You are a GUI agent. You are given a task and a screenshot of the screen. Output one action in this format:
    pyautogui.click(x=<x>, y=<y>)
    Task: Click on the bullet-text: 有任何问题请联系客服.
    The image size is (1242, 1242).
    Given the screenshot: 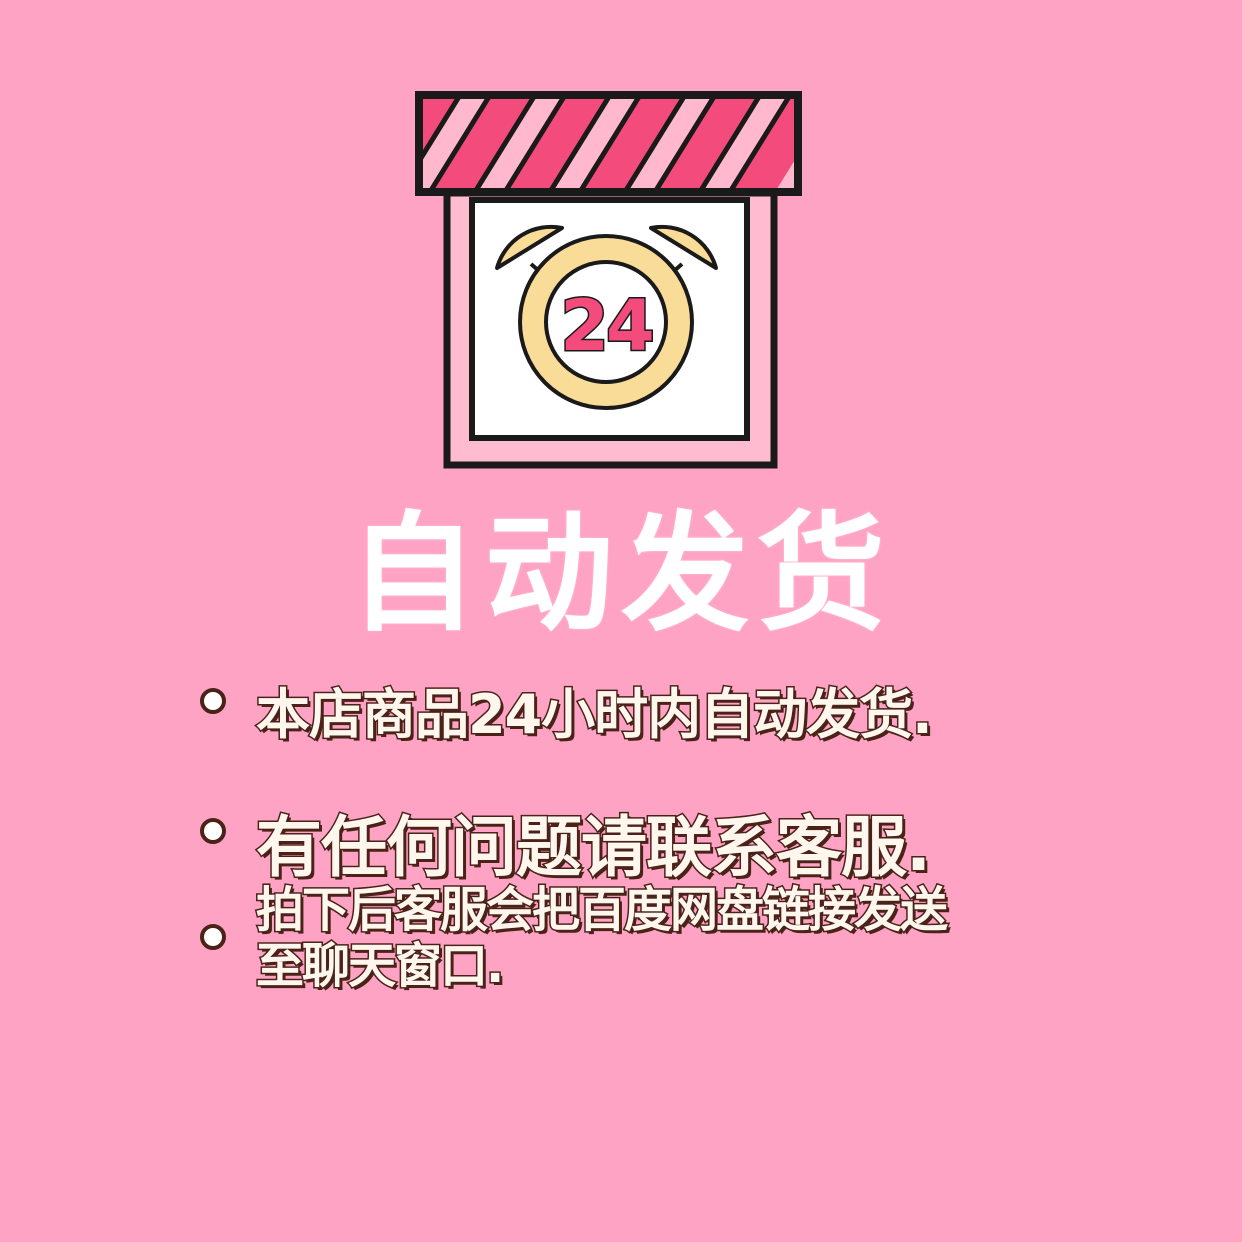 What is the action you would take?
    pyautogui.click(x=593, y=848)
    